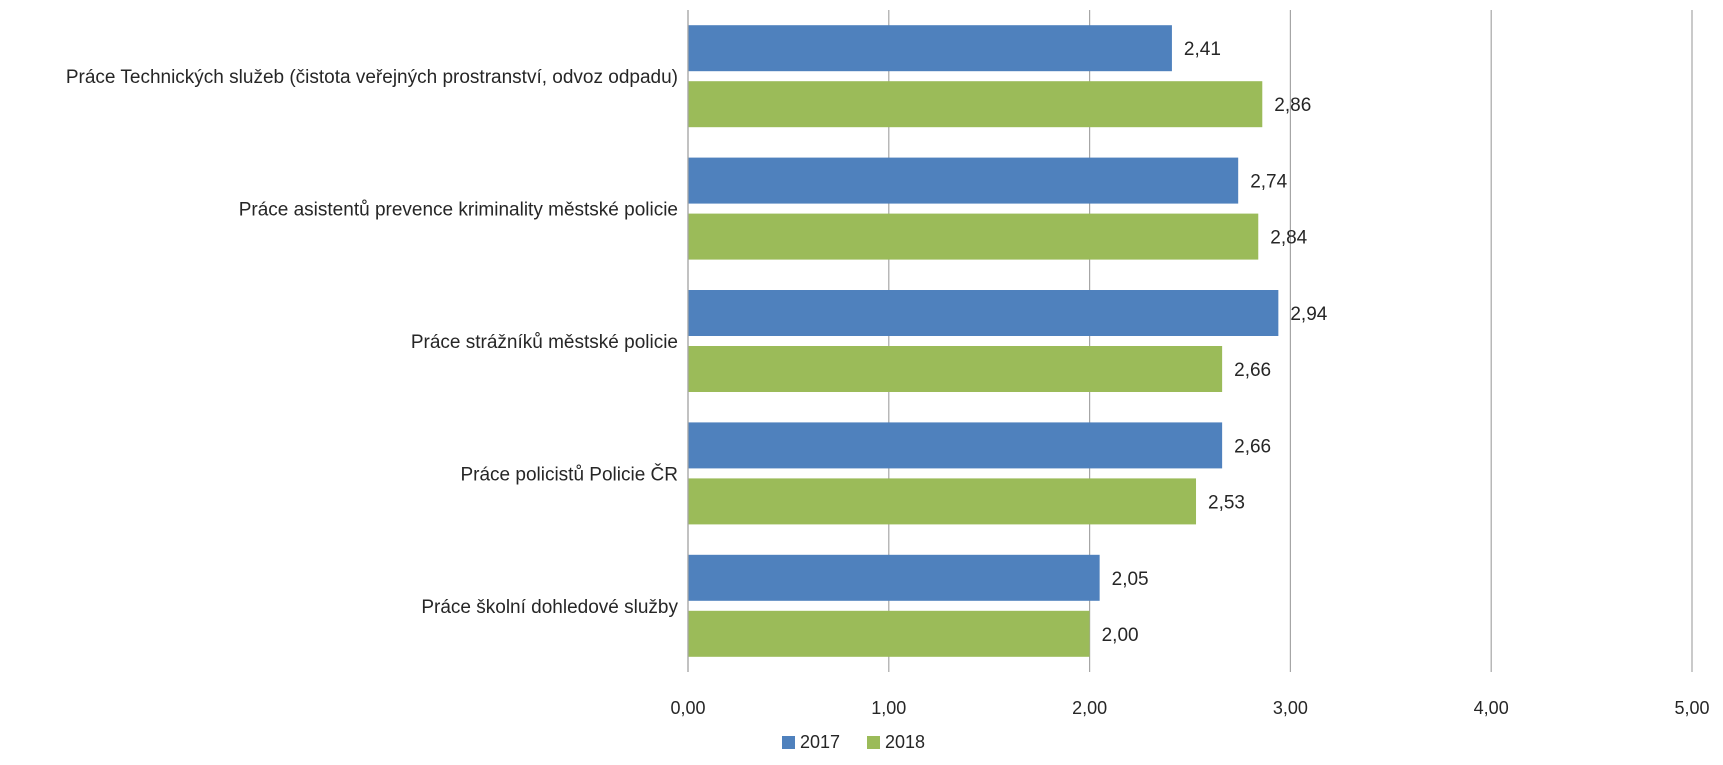 The height and width of the screenshot is (765, 1723). I want to click on data-label: 2,00, so click(1120, 635).